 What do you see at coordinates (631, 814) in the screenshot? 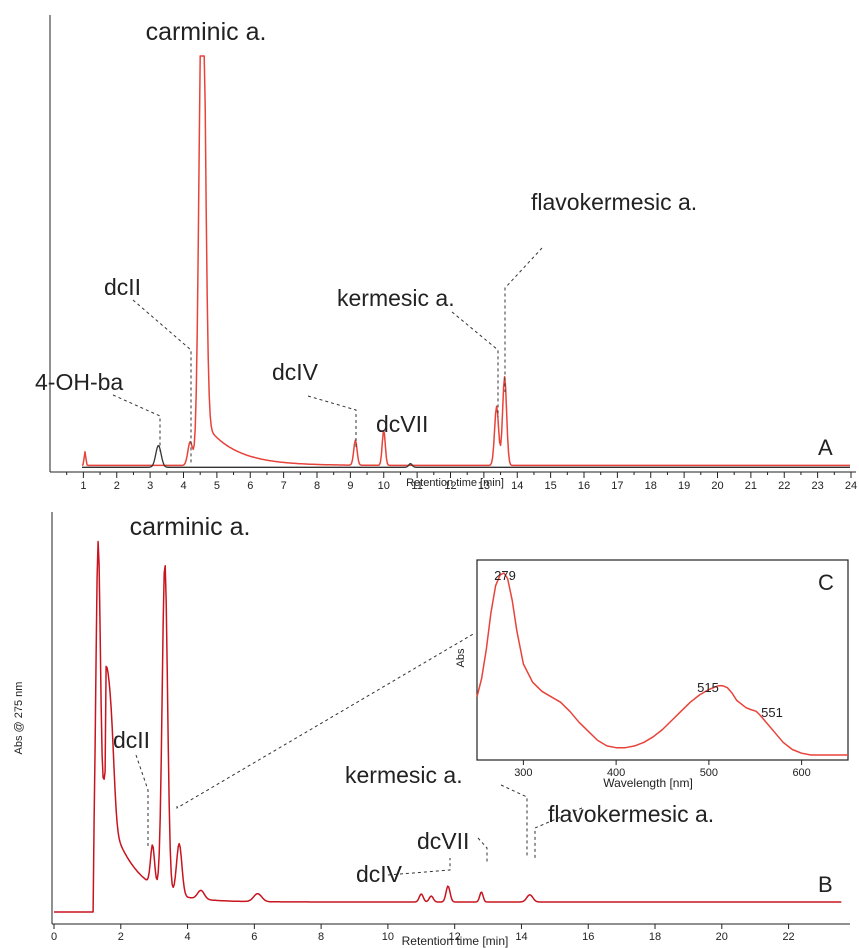
I see `panel-b-annotation-flavokermesic-acid: flavokermesic a.` at bounding box center [631, 814].